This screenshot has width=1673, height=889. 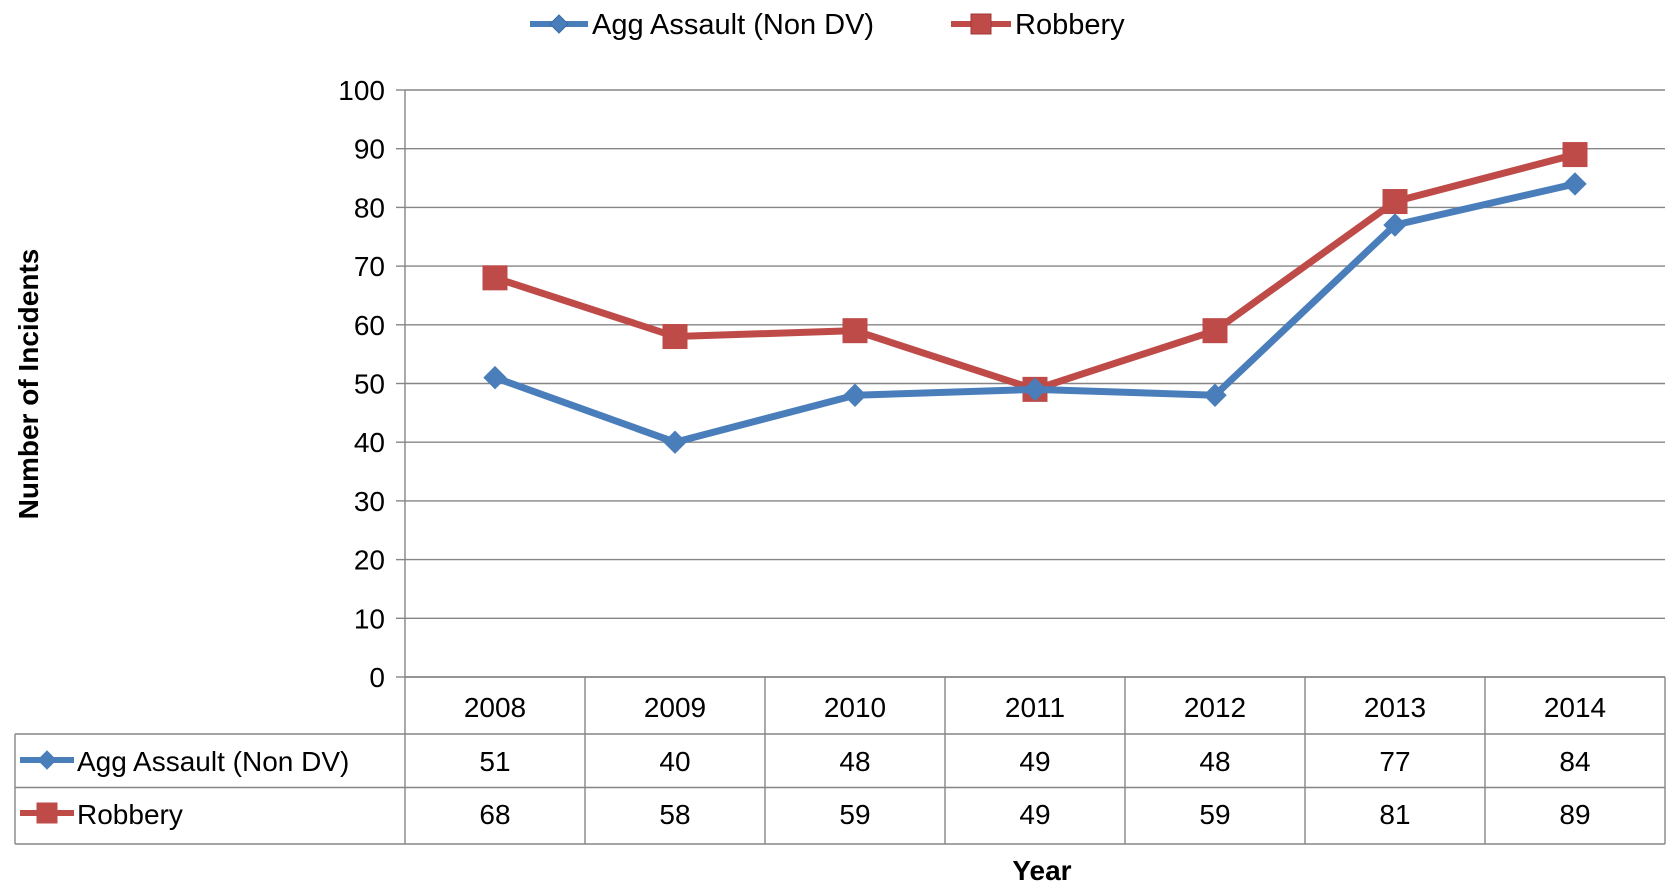 What do you see at coordinates (494, 814) in the screenshot?
I see `table-cell-robbery-2008: 68` at bounding box center [494, 814].